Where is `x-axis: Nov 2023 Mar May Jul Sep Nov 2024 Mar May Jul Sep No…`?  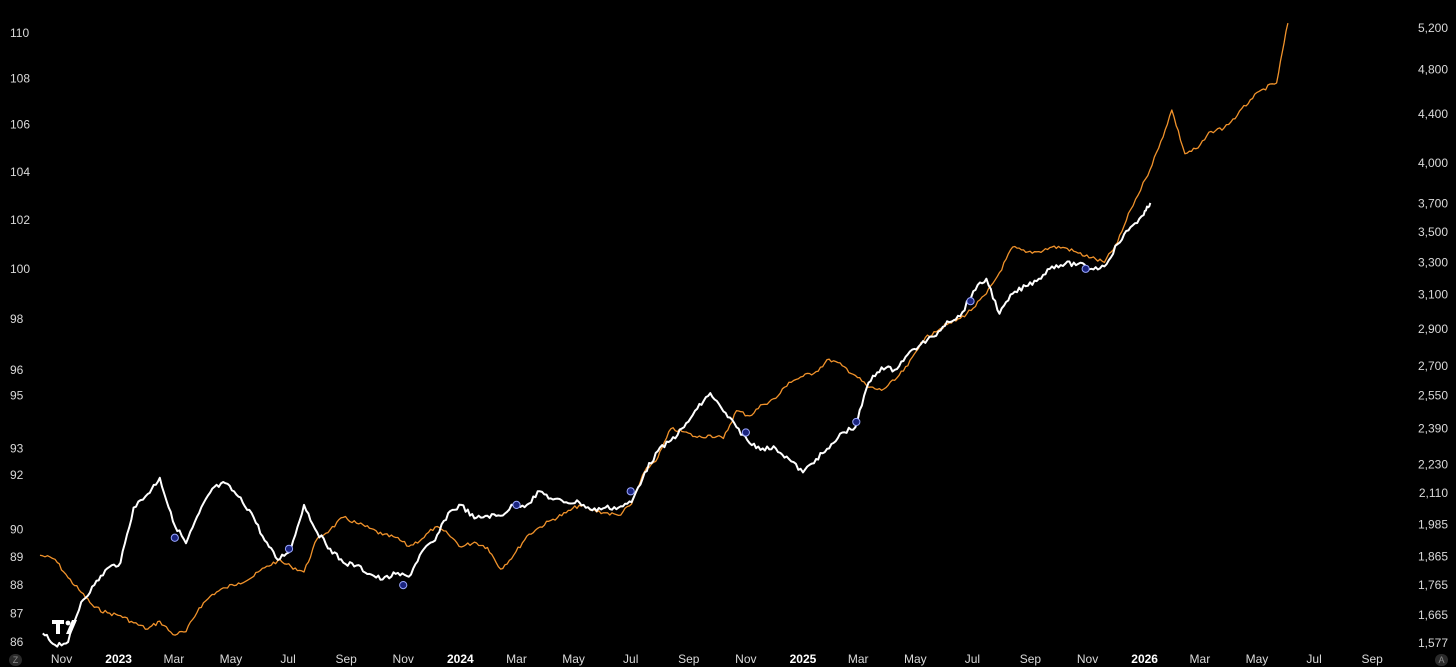
x-axis: Nov 2023 Mar May Jul Sep Nov 2024 Mar May Jul Sep No… is located at coordinates (717, 659).